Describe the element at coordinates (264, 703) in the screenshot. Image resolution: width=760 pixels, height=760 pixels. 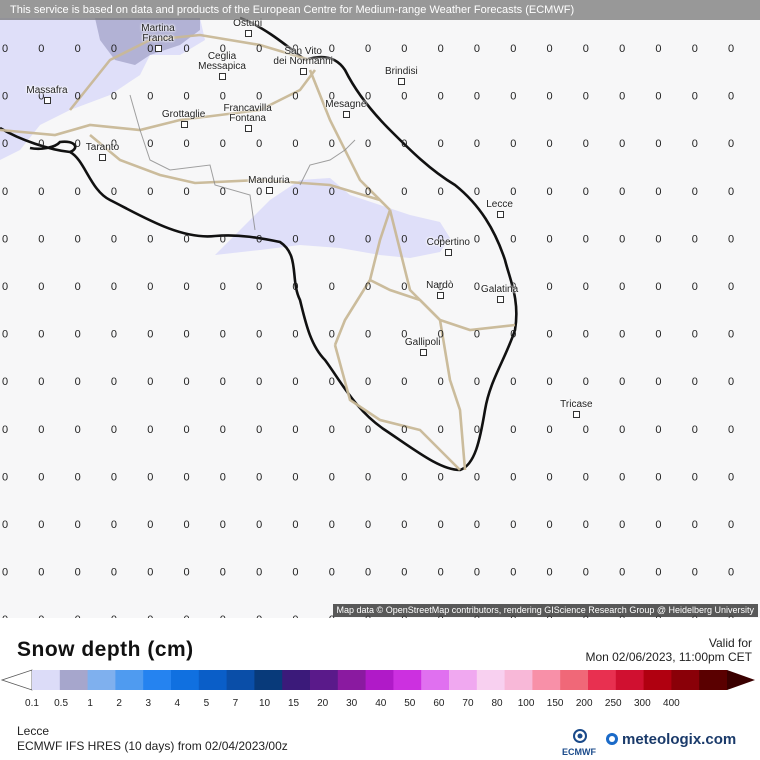
I see `legend-tick-label: 10` at that location.